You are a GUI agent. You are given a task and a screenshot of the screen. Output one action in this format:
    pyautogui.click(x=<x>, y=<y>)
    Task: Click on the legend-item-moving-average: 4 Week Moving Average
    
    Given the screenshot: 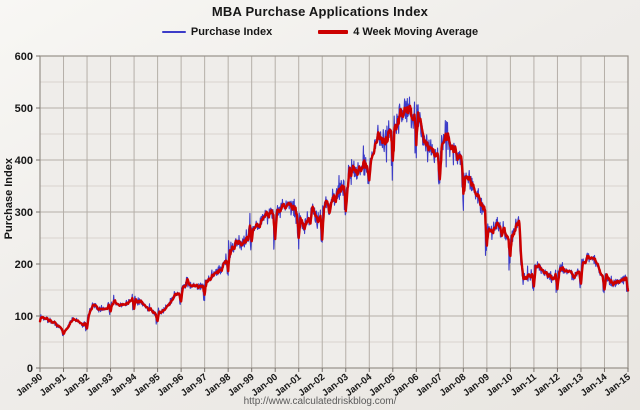 What is the action you would take?
    pyautogui.click(x=398, y=32)
    